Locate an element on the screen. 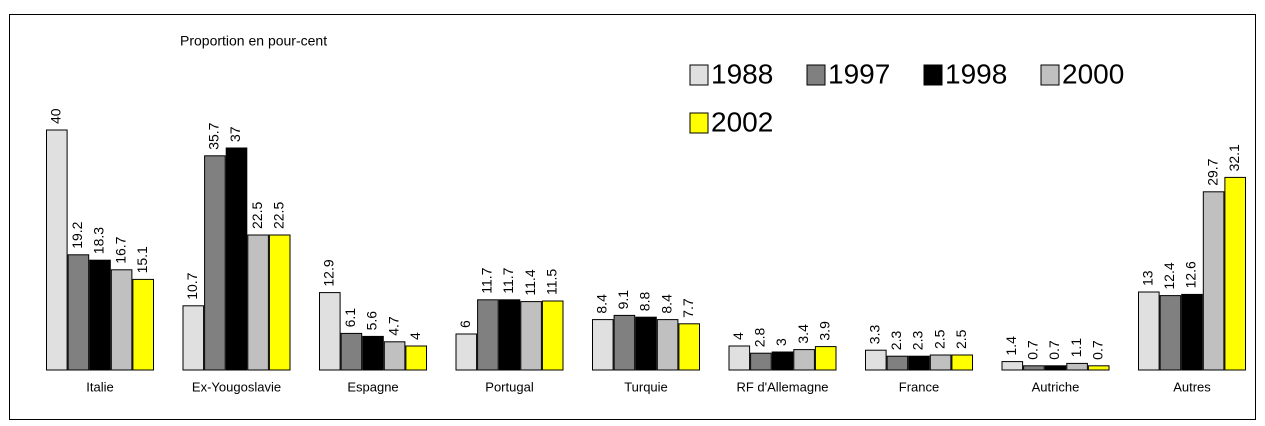  data-label: 19.2 is located at coordinates (77, 234).